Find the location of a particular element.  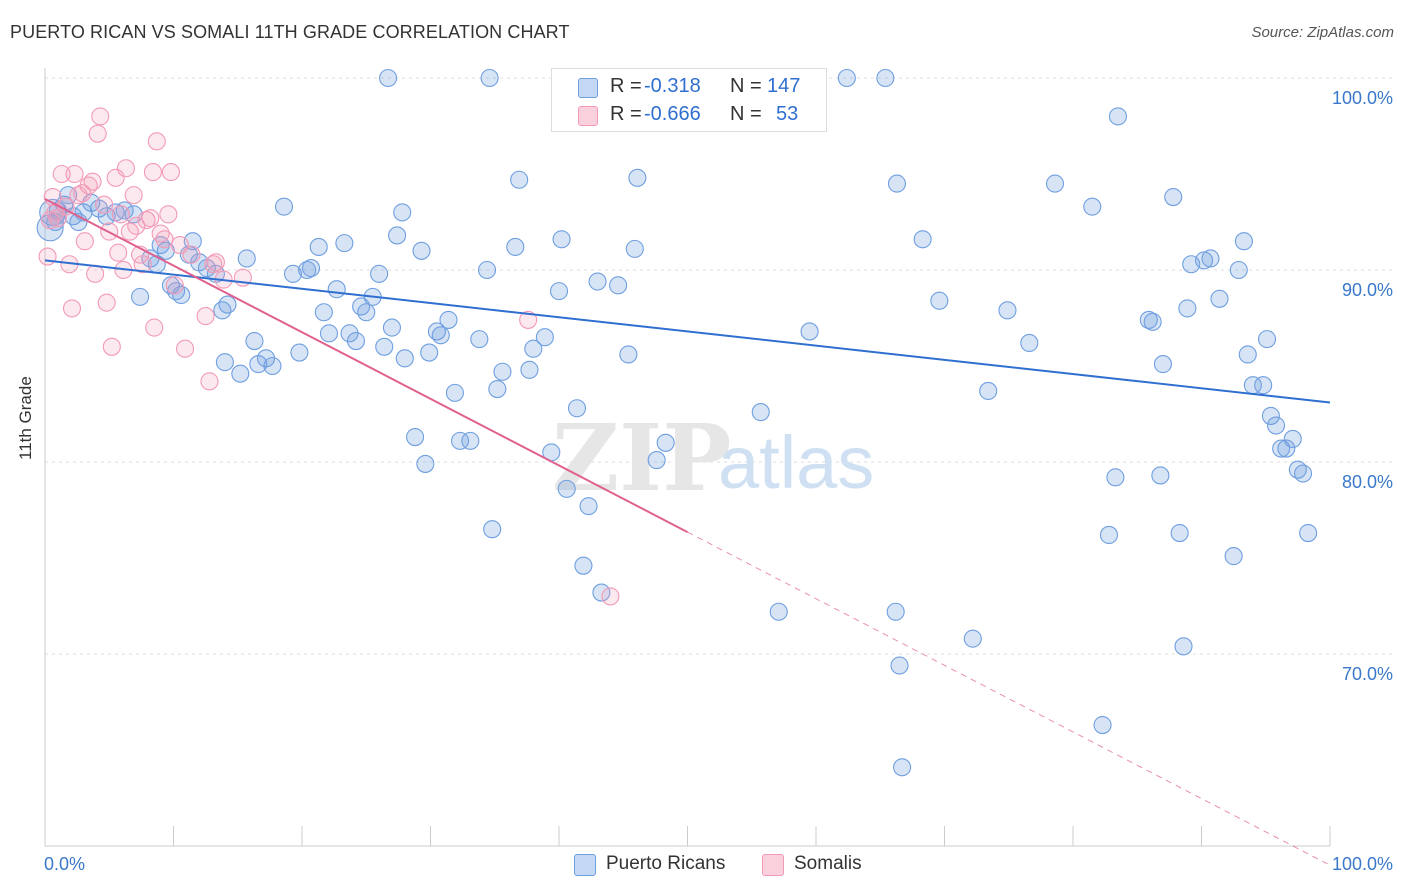

puerto-ricans-swatch is located at coordinates (588, 88).